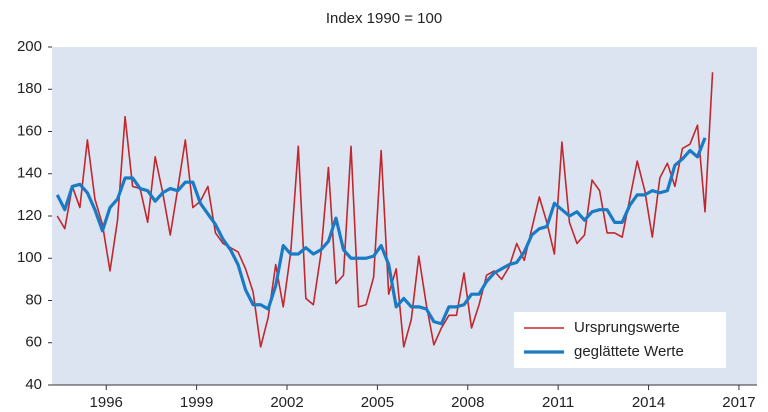  I want to click on x-tick-label: 2002, so click(286, 402).